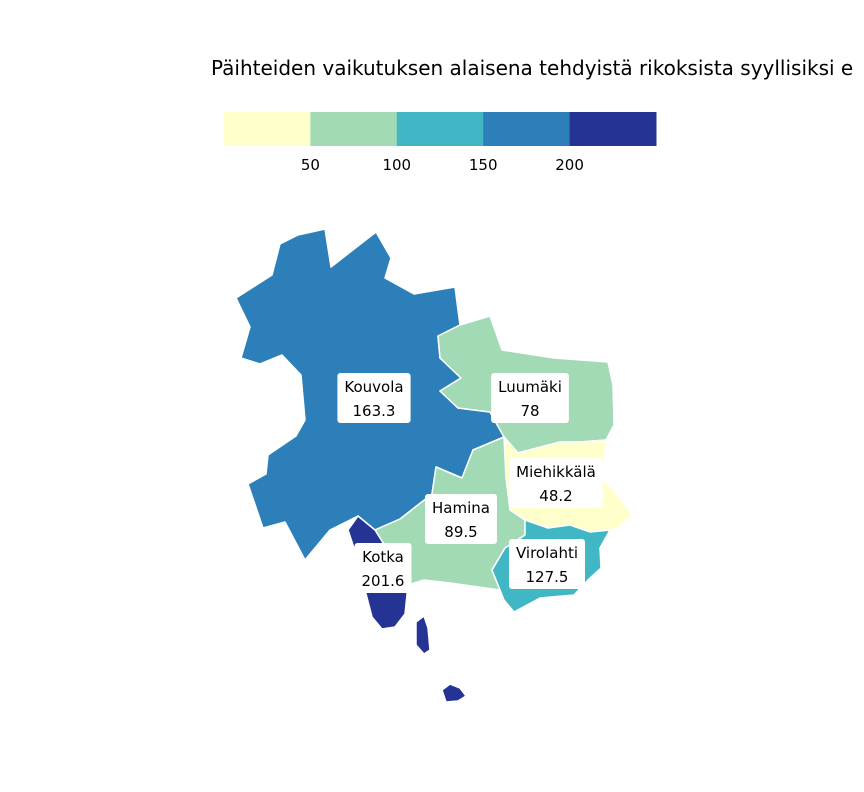  Describe the element at coordinates (547, 553) in the screenshot. I see `region-name-label: Virolahti` at that location.